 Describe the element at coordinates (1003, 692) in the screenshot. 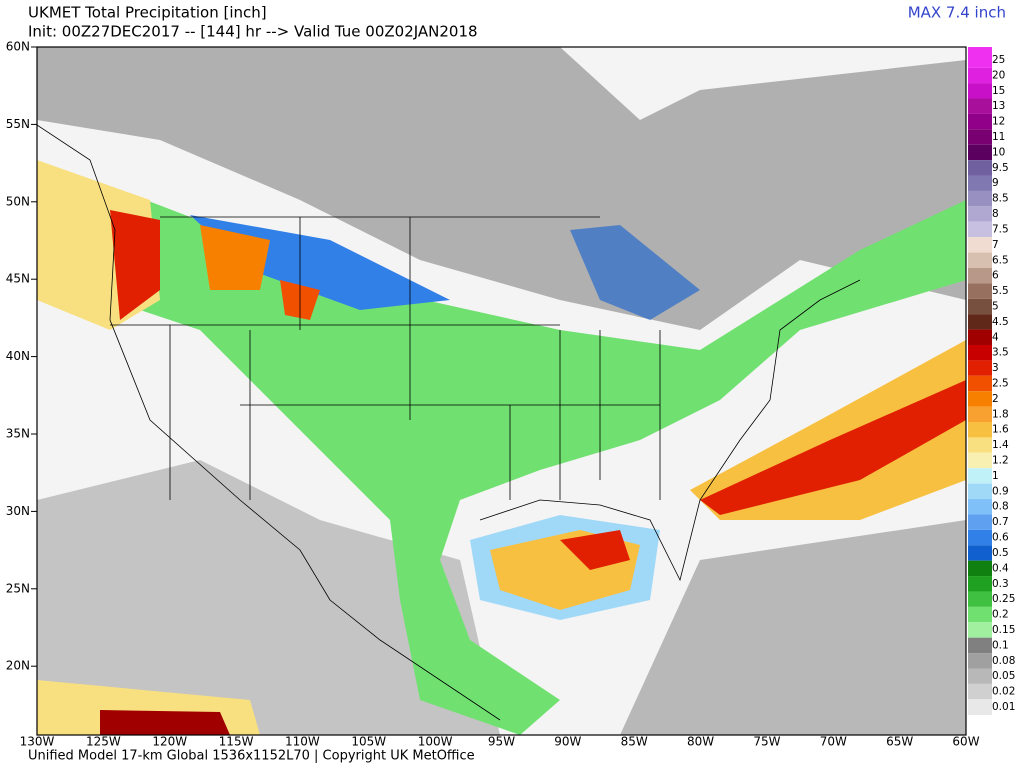

I see `colorbar-label: 0.02` at that location.